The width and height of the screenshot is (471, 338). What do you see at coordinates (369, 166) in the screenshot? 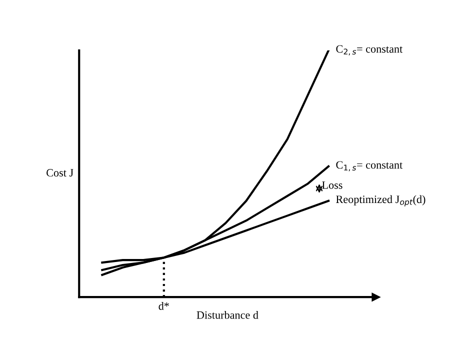
I see `series-label: C$_{1,s}$= constant` at bounding box center [369, 166].